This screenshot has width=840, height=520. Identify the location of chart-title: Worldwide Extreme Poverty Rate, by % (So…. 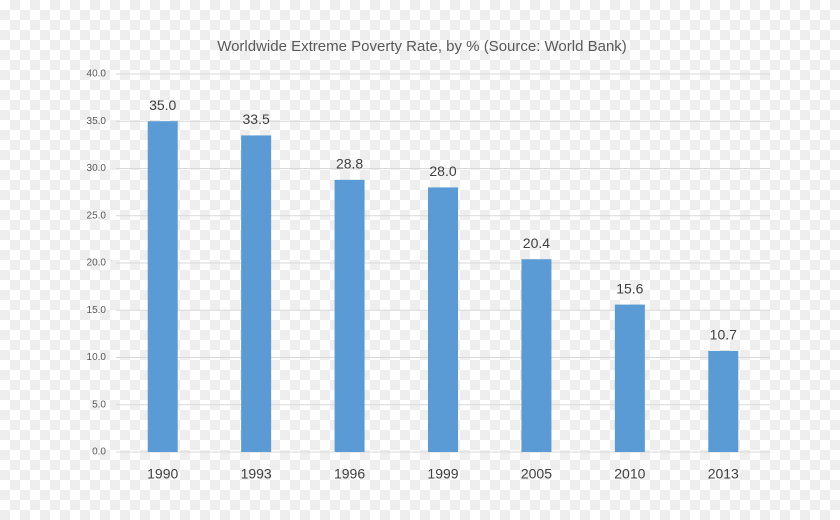
(422, 46).